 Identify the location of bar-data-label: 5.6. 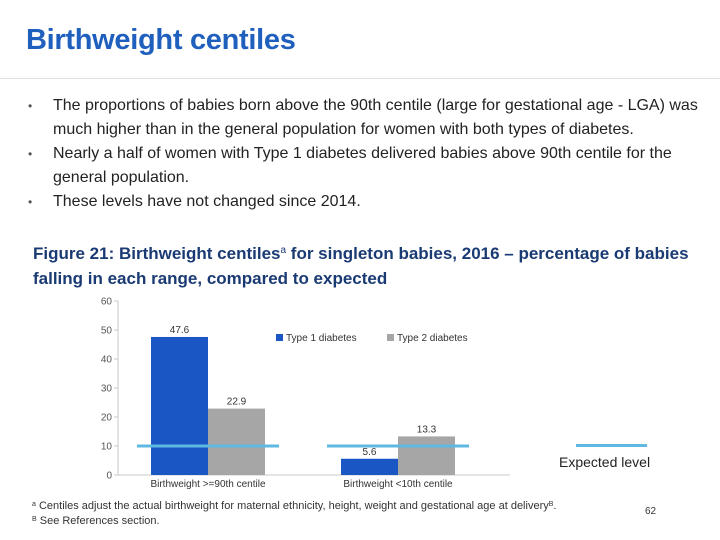
(370, 452).